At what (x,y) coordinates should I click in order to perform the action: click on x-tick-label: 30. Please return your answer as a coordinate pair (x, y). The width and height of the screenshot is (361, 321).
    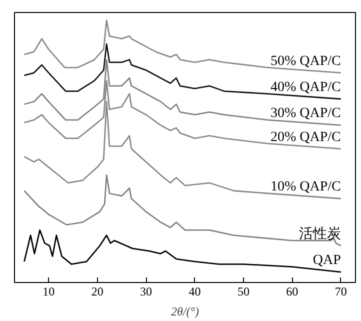
    Looking at the image, I should click on (146, 291).